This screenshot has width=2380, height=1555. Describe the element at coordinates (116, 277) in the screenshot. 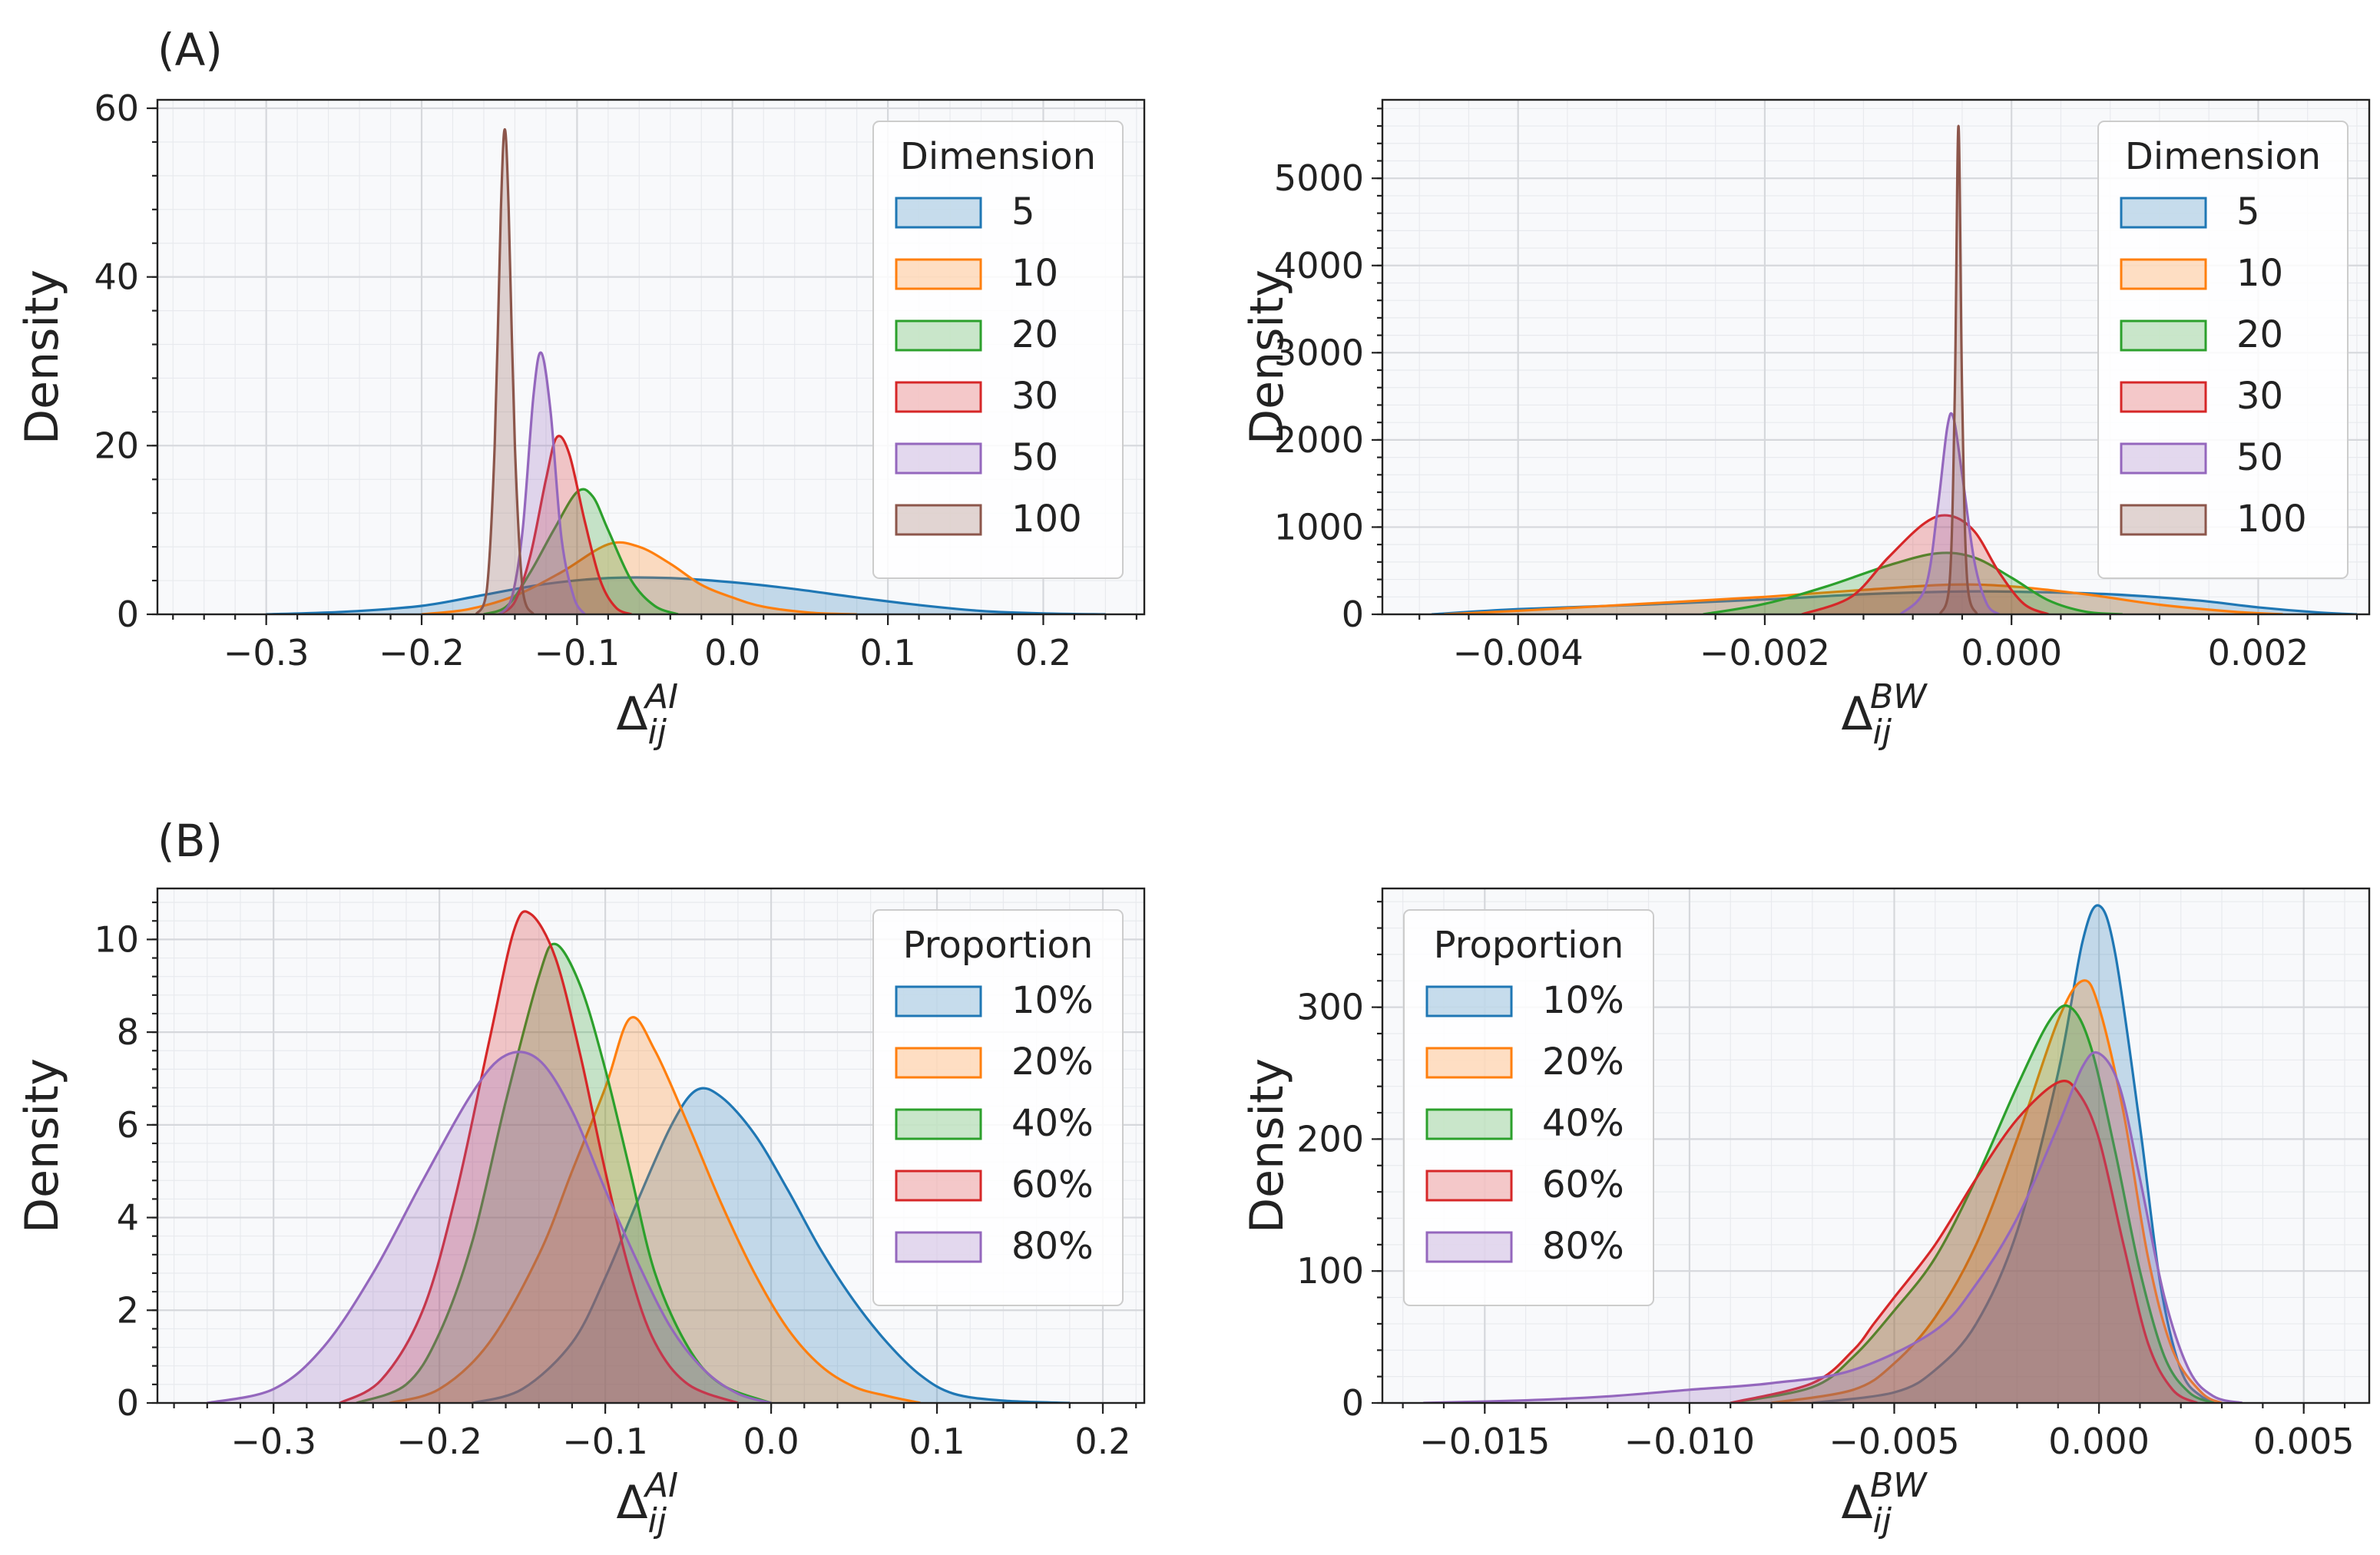

I see `y-tick-label: 40` at that location.